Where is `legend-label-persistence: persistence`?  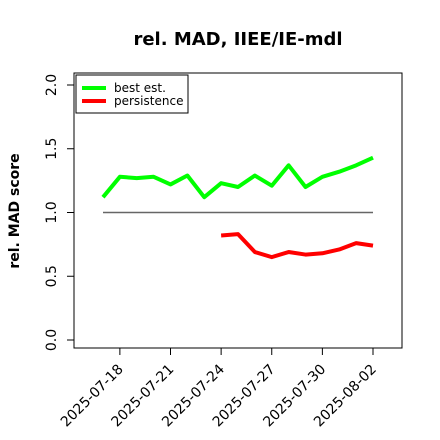
legend-label-persistence: persistence is located at coordinates (148, 101).